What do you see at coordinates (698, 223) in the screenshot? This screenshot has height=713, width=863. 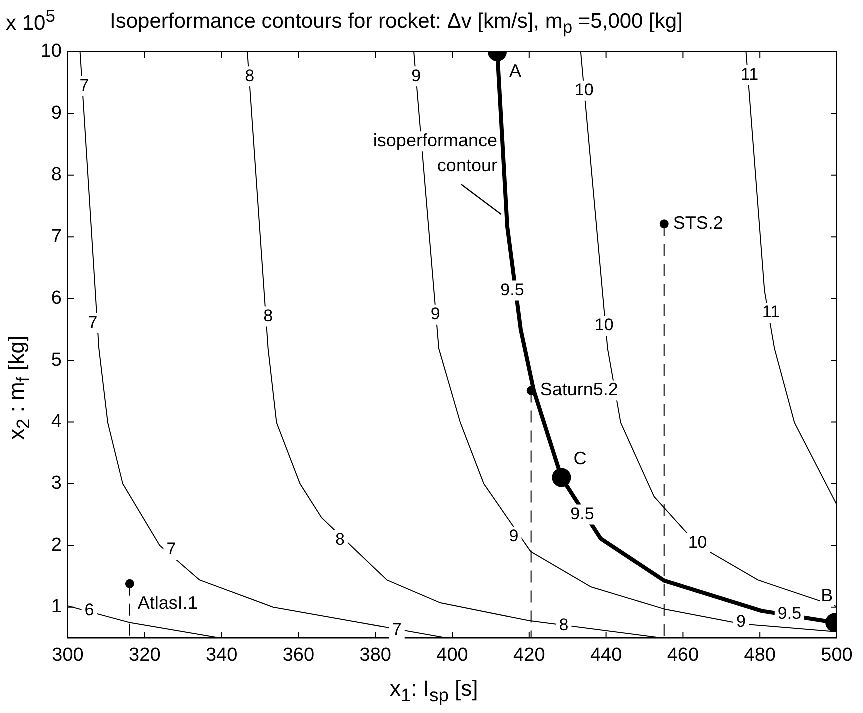 I see `annotation: STS.2` at bounding box center [698, 223].